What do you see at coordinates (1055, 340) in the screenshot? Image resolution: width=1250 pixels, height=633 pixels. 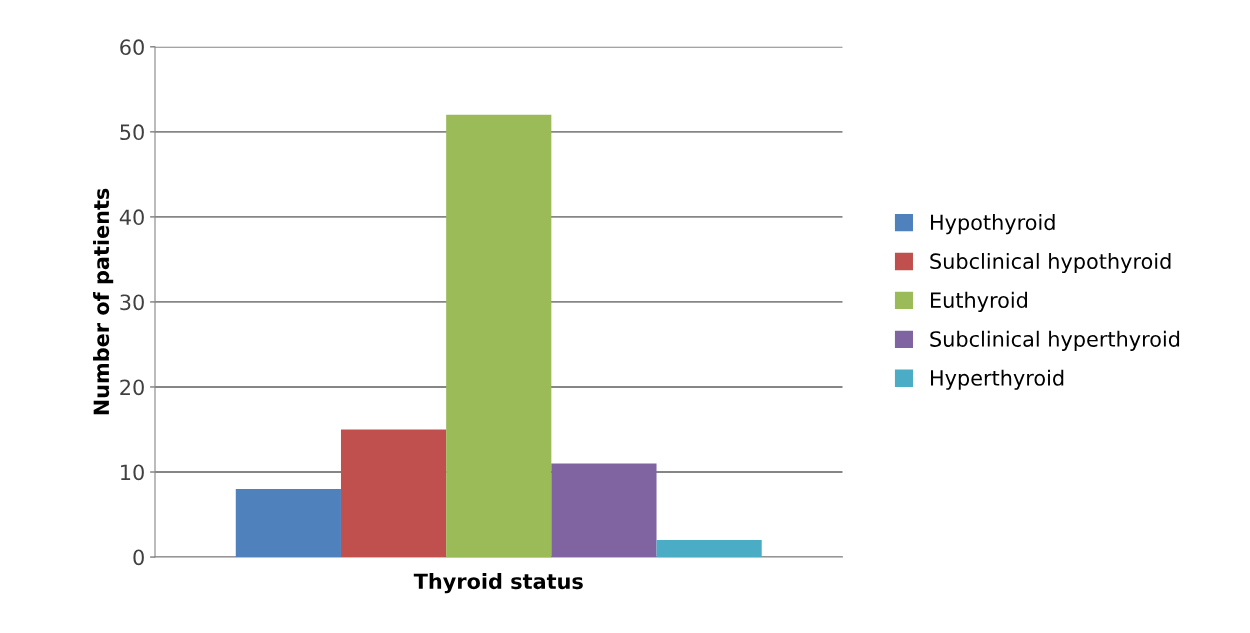 I see `legend-label: Subclinical hyperthyroid` at bounding box center [1055, 340].